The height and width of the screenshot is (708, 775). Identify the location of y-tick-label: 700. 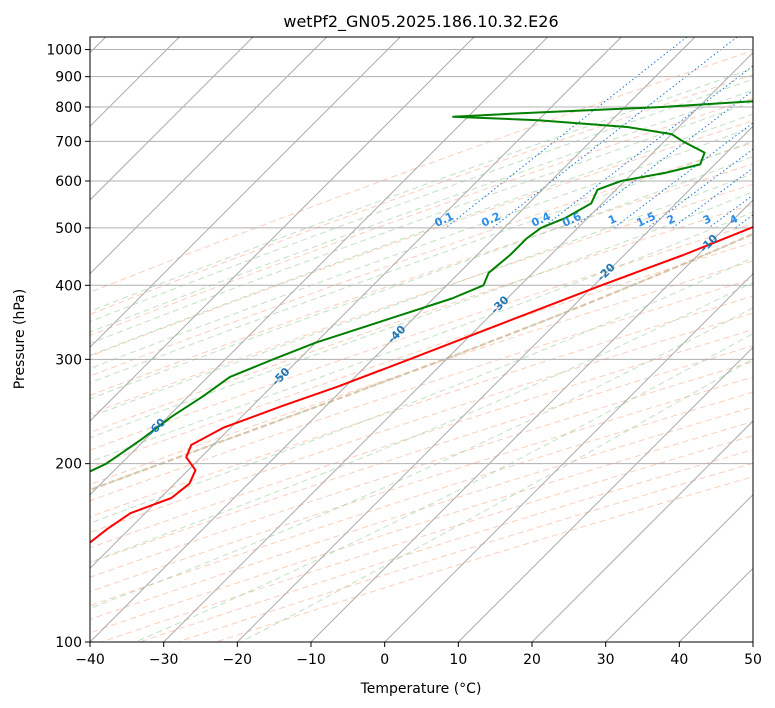
(68, 142).